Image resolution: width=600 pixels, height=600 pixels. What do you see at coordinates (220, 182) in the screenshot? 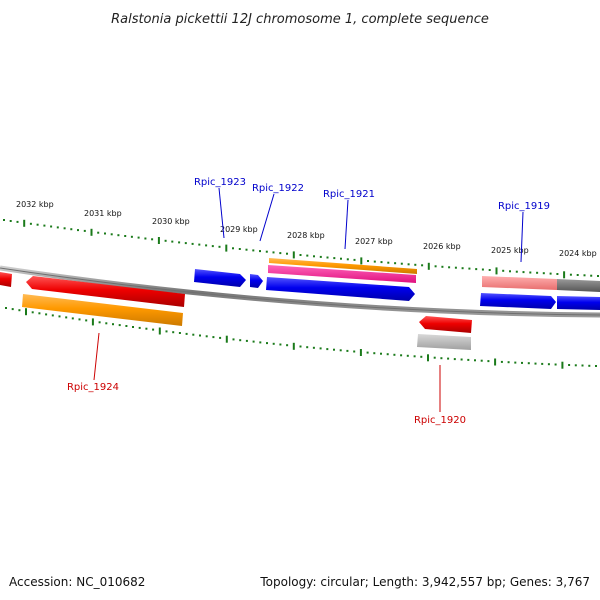
I see `gene-label-rpic-1923: Rpic_1923` at bounding box center [220, 182].